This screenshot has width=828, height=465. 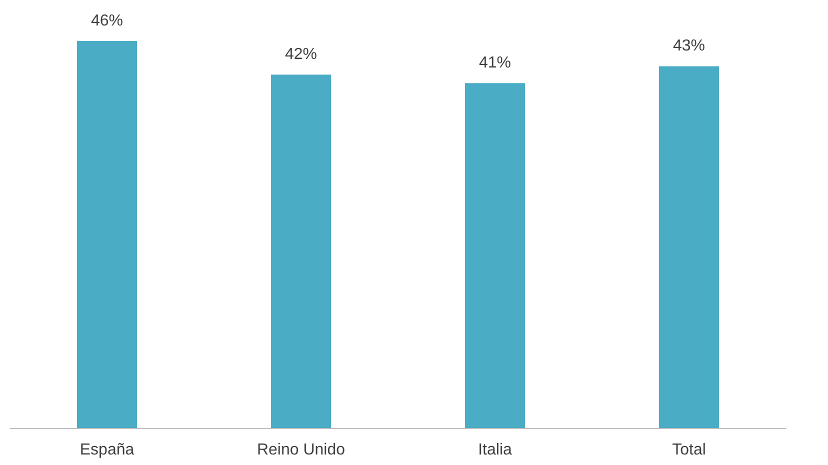 What do you see at coordinates (107, 450) in the screenshot?
I see `x-tick-label: España` at bounding box center [107, 450].